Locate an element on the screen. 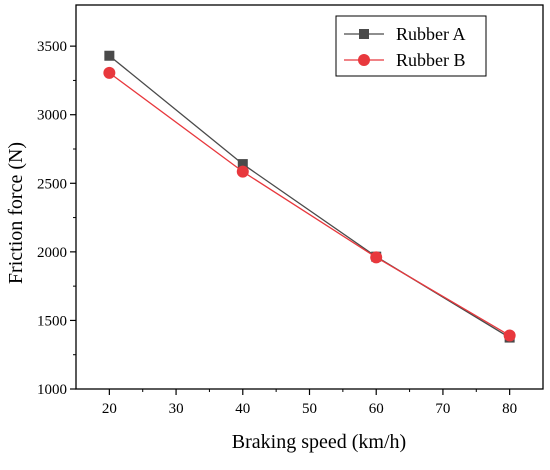  x-tick-label: 70 is located at coordinates (442, 409).